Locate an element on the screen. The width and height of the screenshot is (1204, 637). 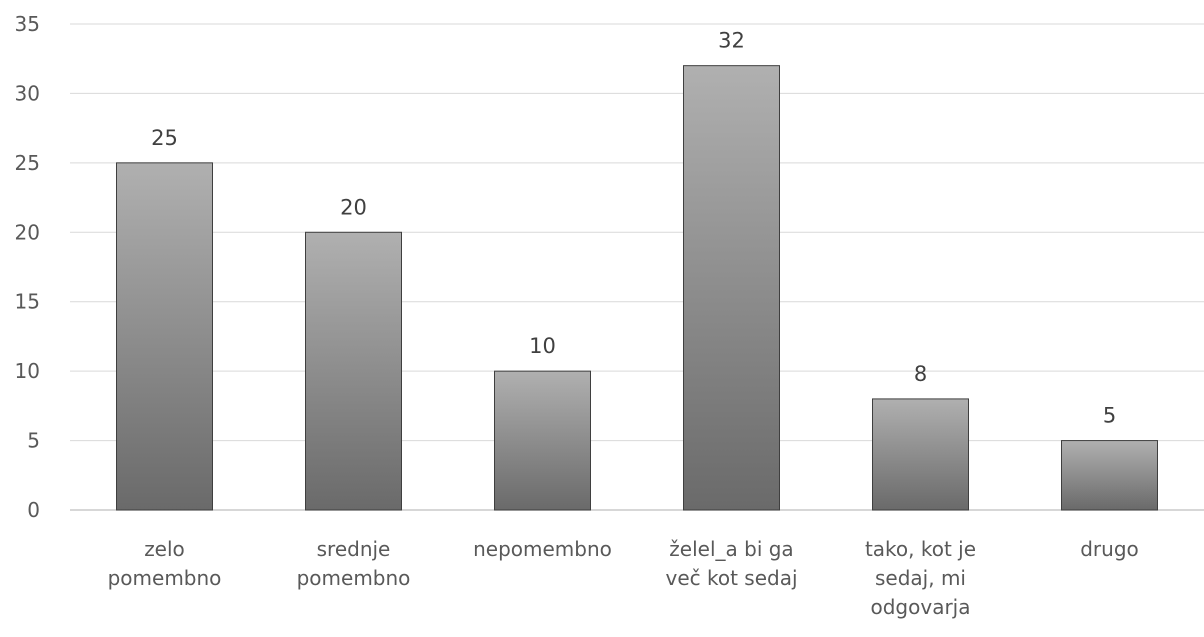
data-label: 20 is located at coordinates (353, 207).